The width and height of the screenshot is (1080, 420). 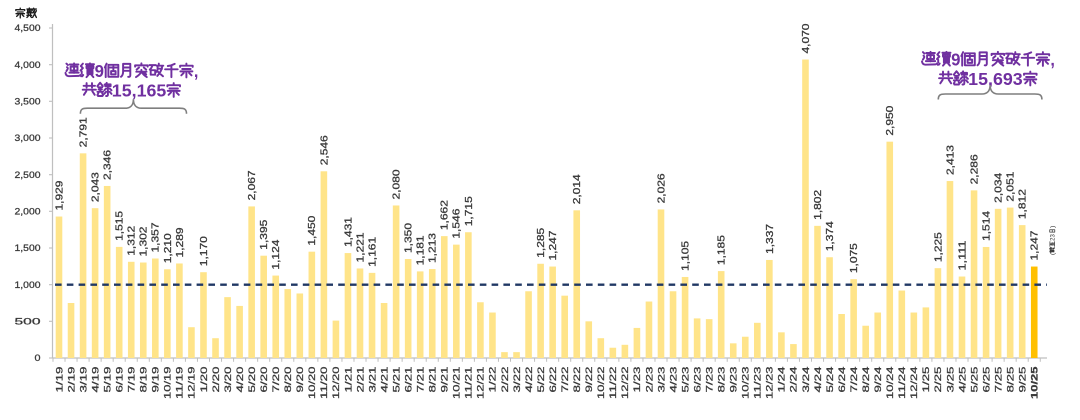 What do you see at coordinates (28, 285) in the screenshot?
I see `svg-text: 1,000` at bounding box center [28, 285].